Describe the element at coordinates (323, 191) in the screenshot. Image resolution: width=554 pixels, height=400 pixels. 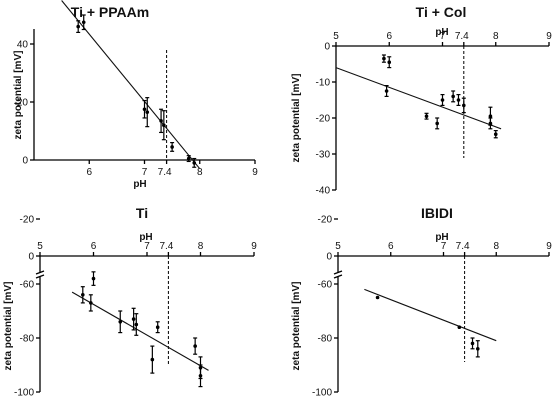
I see `y-tick-label: -40` at that location.